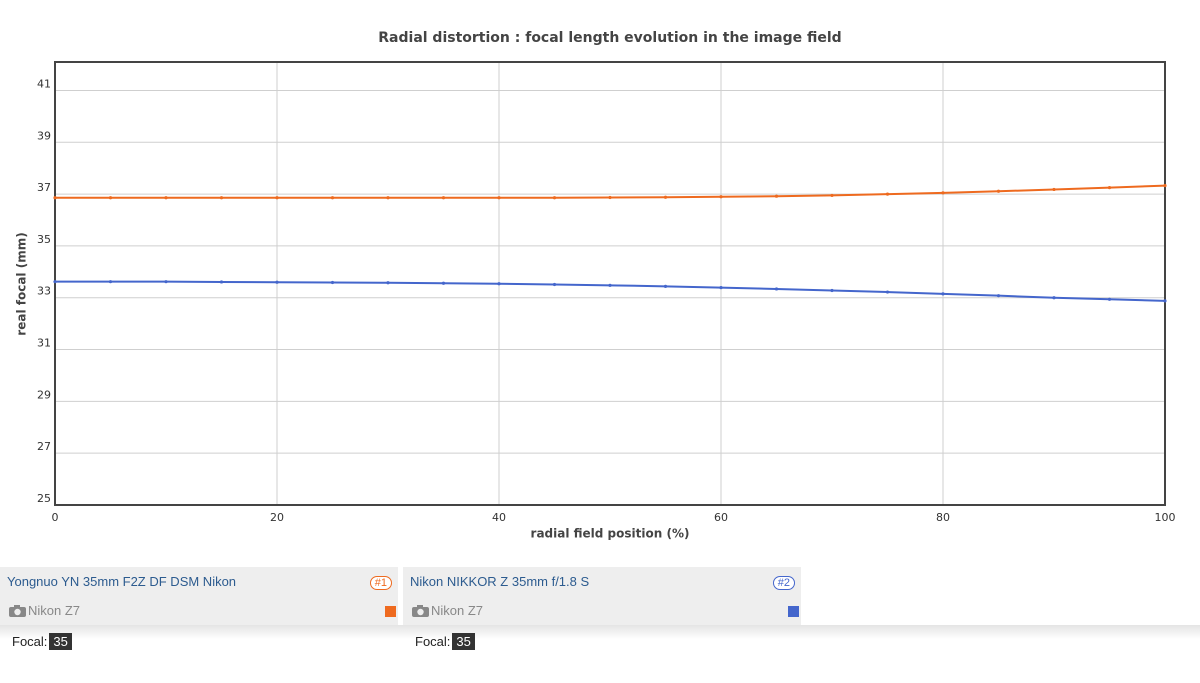  Describe the element at coordinates (44, 498) in the screenshot. I see `y-tick-label: 25` at that location.